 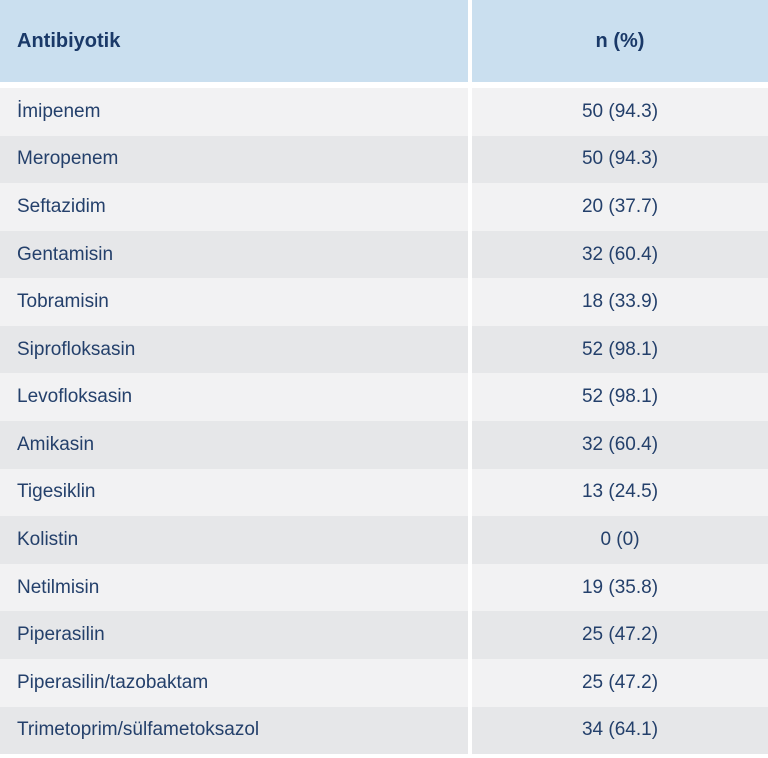 I want to click on antibiotic-name-cell: İmipenem, so click(x=234, y=112).